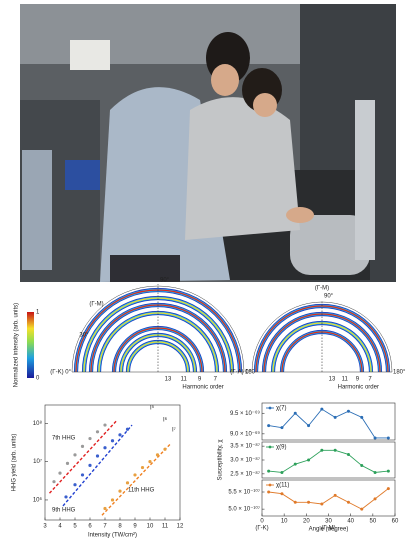 The width and height of the screenshot is (413, 546). I want to click on y-tick-label: 3.0 × 10⁻⁸⁷, so click(245, 460).